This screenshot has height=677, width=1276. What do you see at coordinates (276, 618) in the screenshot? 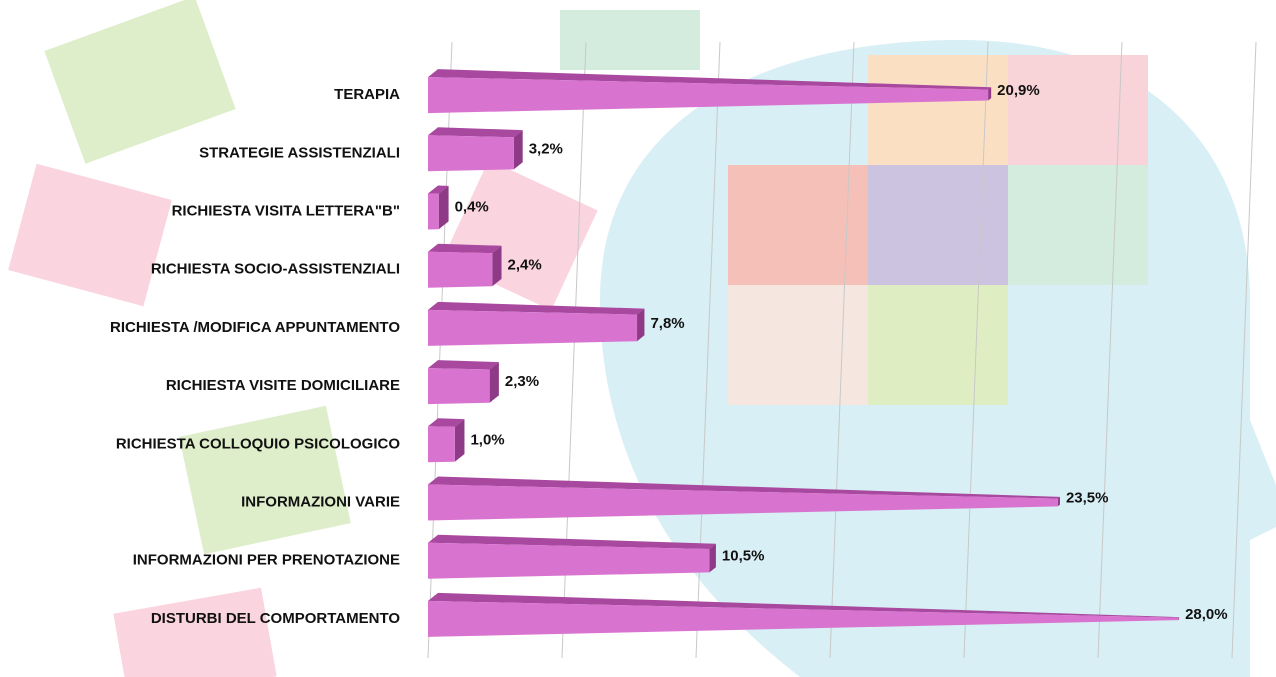
I see `y-tick-label: DISTURBI DEL COMPORTAMENTO` at bounding box center [276, 618].